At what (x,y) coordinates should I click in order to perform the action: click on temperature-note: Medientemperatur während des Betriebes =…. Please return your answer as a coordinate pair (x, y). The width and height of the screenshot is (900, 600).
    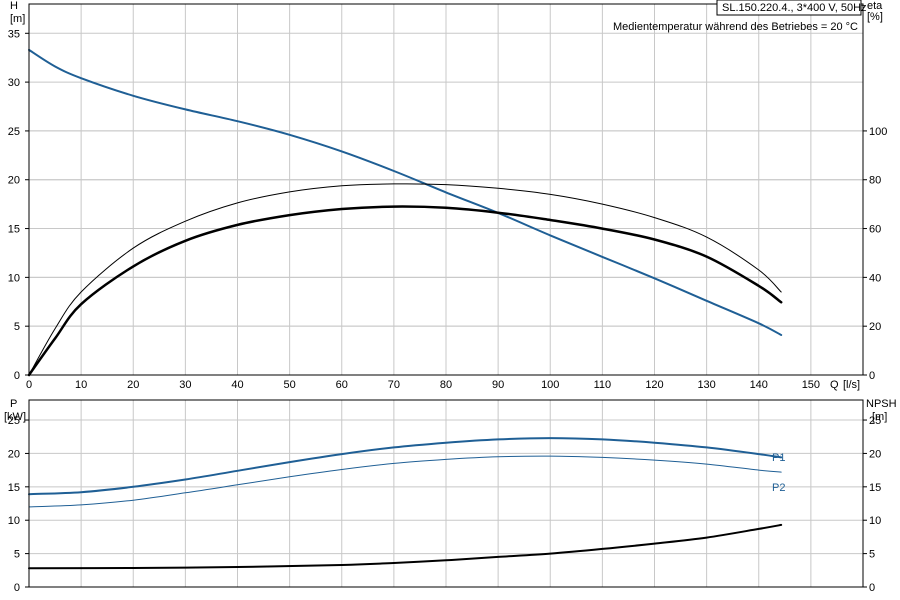
    Looking at the image, I should click on (735, 27).